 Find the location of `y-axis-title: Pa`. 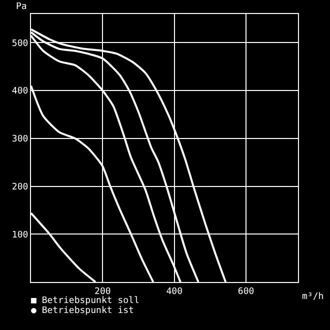

y-axis-title: Pa is located at coordinates (21, 7).